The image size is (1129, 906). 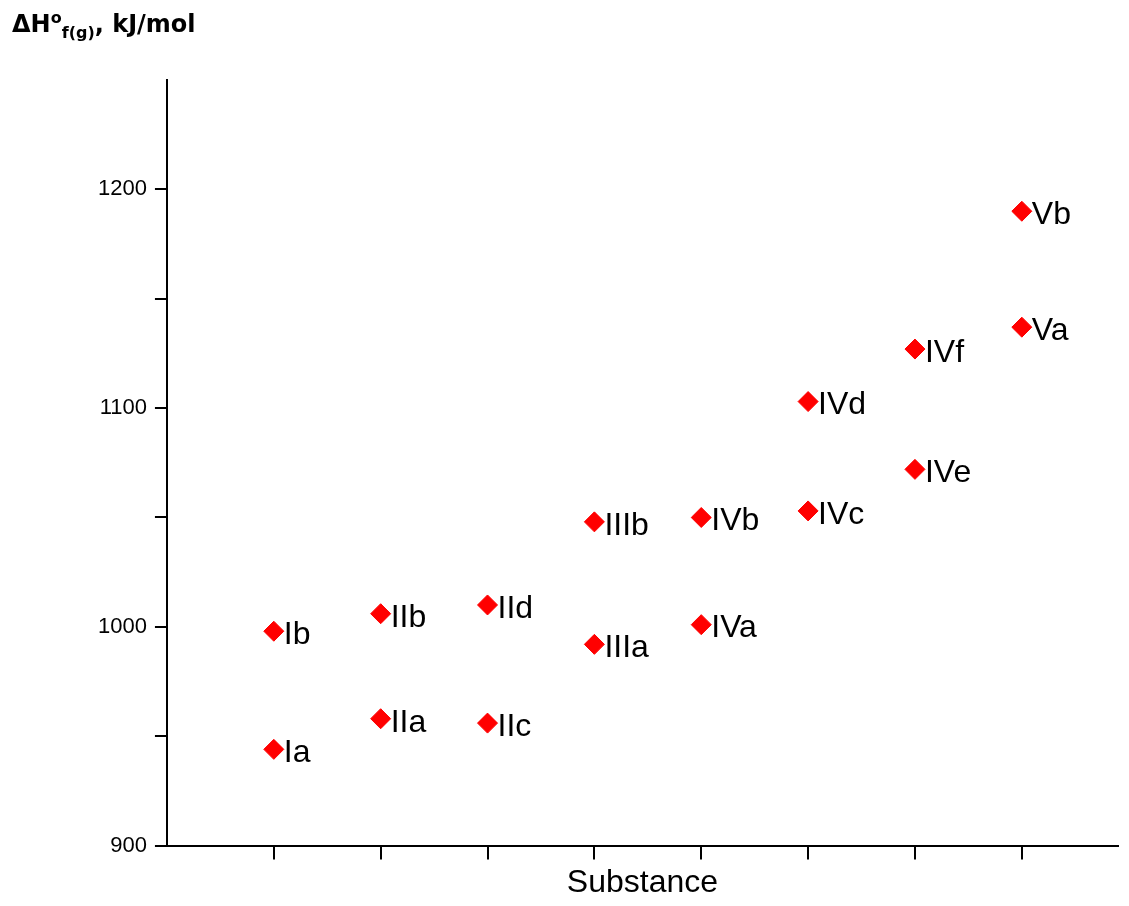 What do you see at coordinates (626, 523) in the screenshot?
I see `data-label: IIIb` at bounding box center [626, 523].